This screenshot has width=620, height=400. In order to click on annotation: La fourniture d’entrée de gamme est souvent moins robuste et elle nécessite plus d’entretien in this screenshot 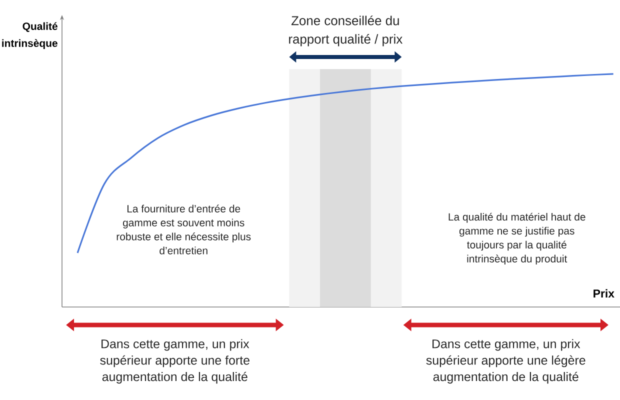, I will do `click(183, 229)`.